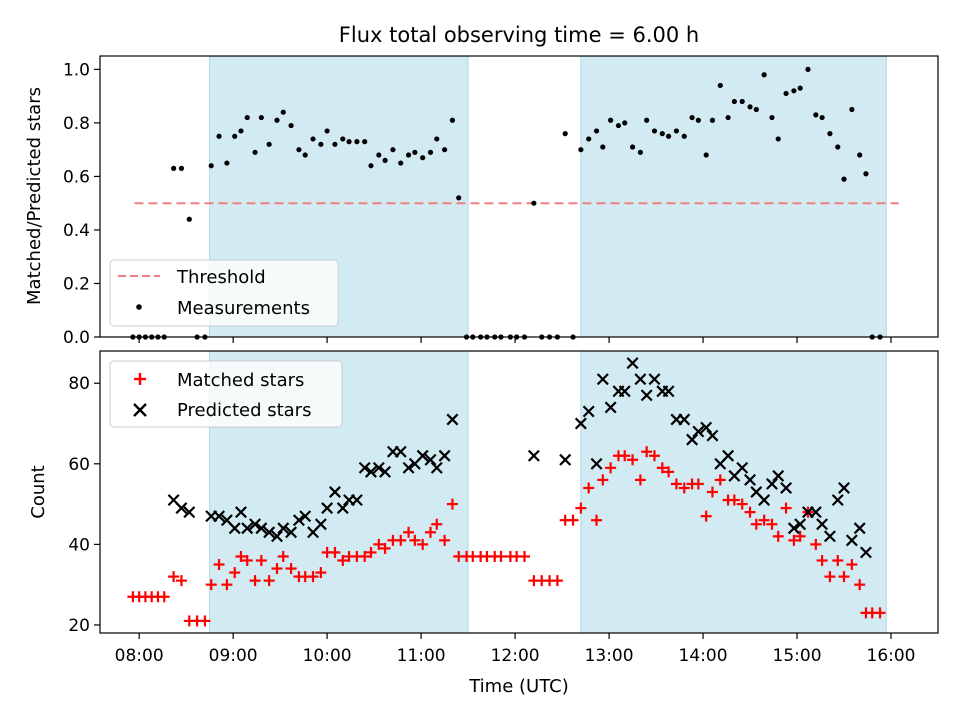  I want to click on x-tick-label: 11:00, so click(421, 656).